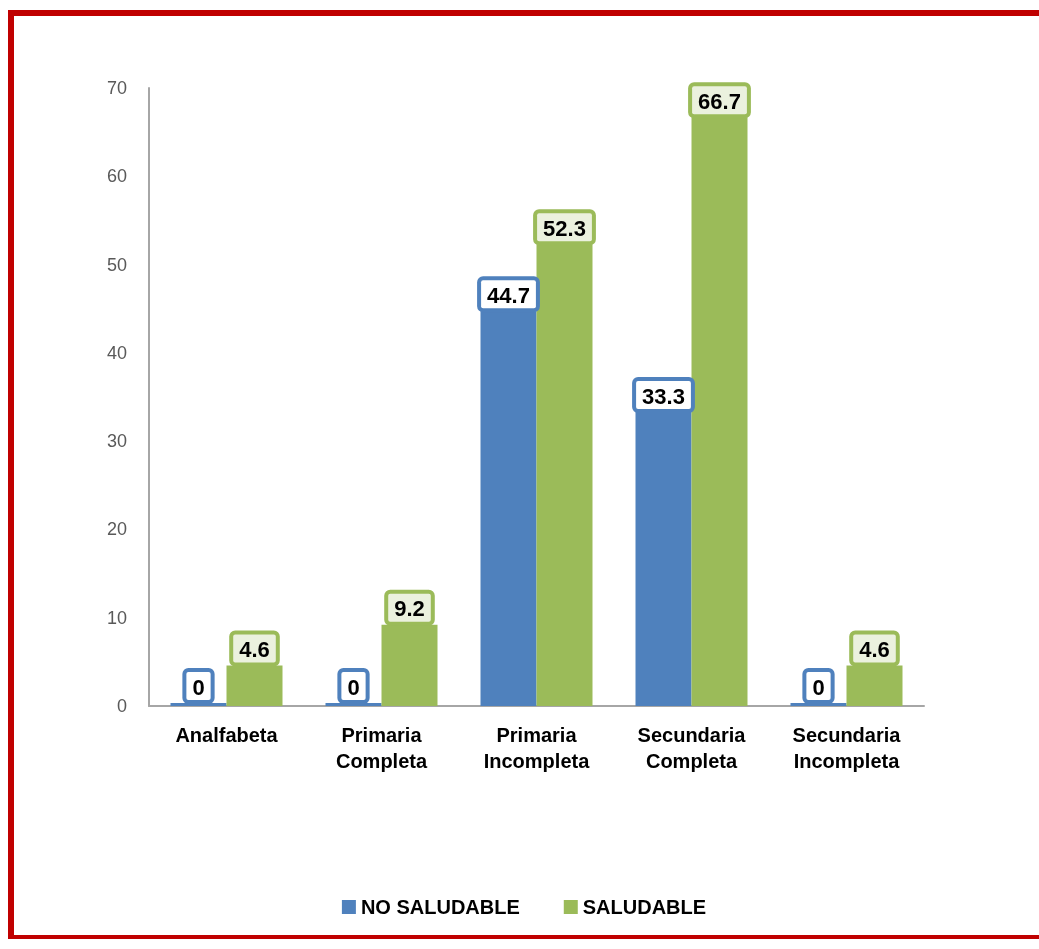 This screenshot has height=949, width=1039. Describe the element at coordinates (719, 101) in the screenshot. I see `data-label: 66.7` at that location.